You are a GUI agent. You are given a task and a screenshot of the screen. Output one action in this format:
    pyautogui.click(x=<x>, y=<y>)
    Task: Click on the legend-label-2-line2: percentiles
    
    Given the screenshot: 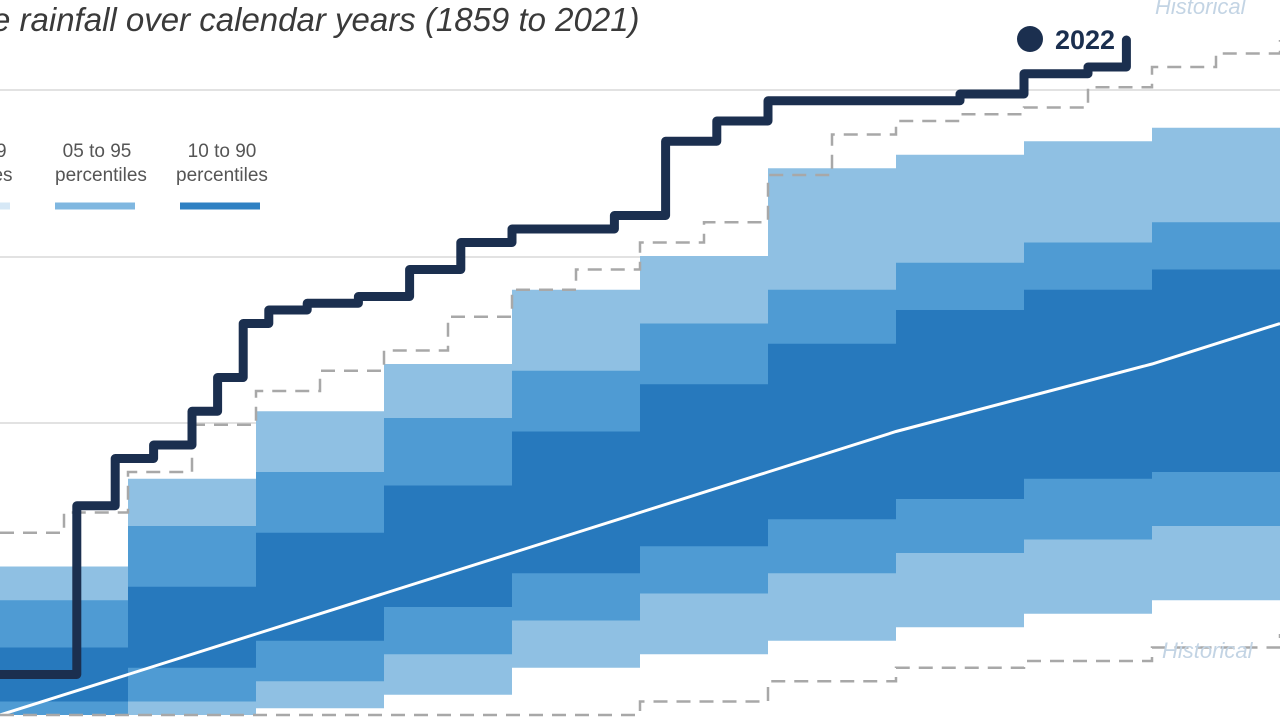 What is the action you would take?
    pyautogui.click(x=101, y=175)
    